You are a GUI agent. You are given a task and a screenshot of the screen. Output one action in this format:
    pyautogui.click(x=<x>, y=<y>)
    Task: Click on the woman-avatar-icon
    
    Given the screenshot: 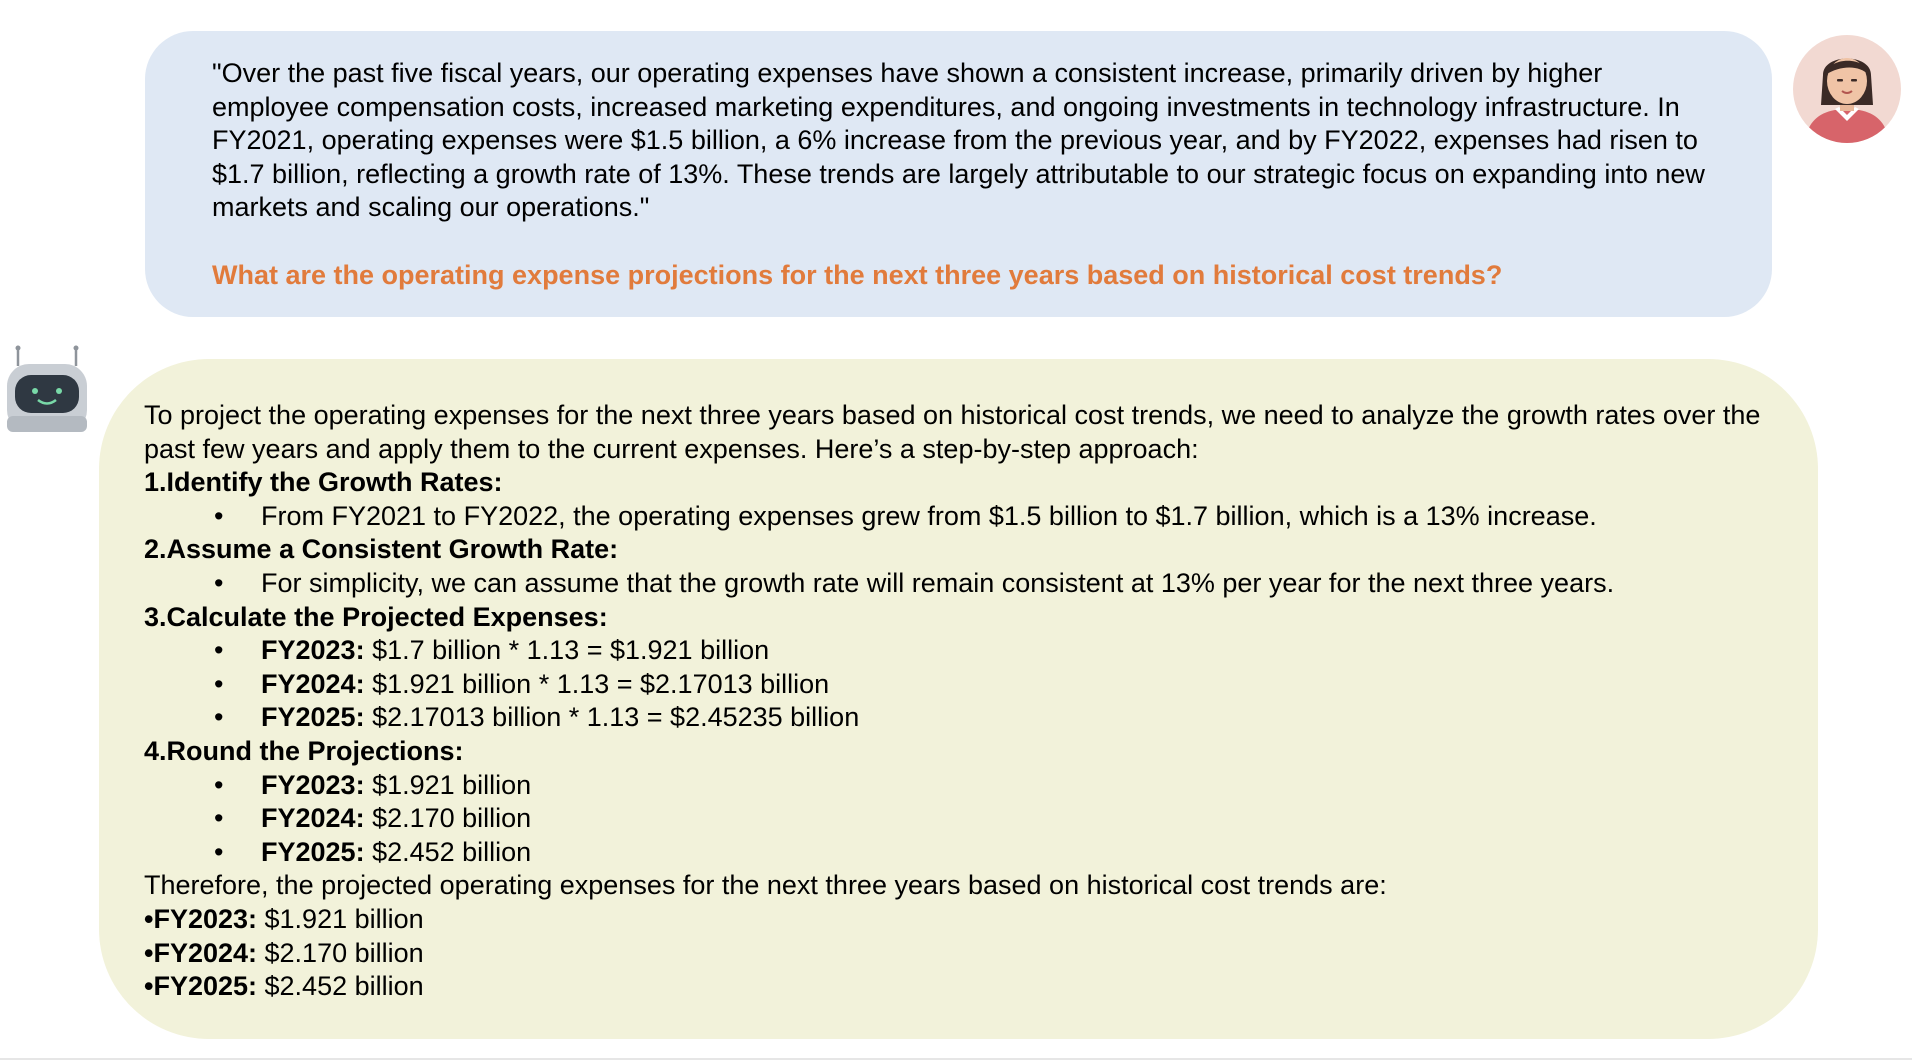 What is the action you would take?
    pyautogui.click(x=1847, y=89)
    